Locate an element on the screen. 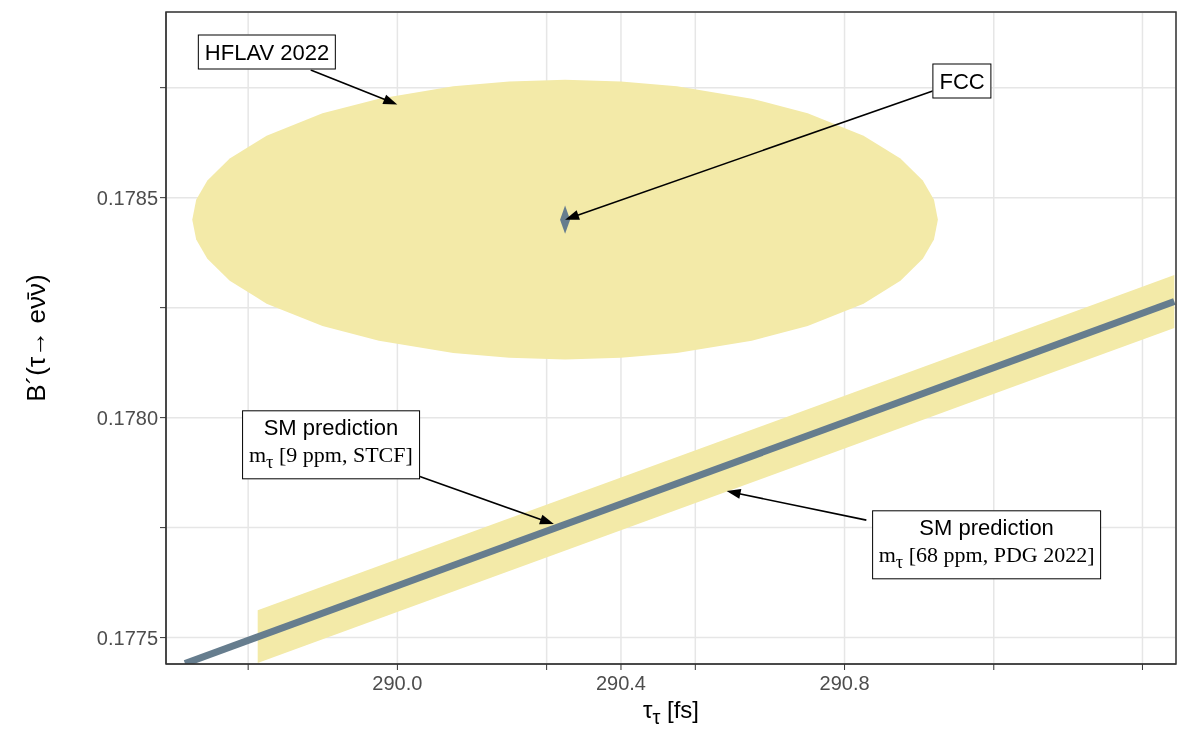  annotation: FCC is located at coordinates (962, 81).